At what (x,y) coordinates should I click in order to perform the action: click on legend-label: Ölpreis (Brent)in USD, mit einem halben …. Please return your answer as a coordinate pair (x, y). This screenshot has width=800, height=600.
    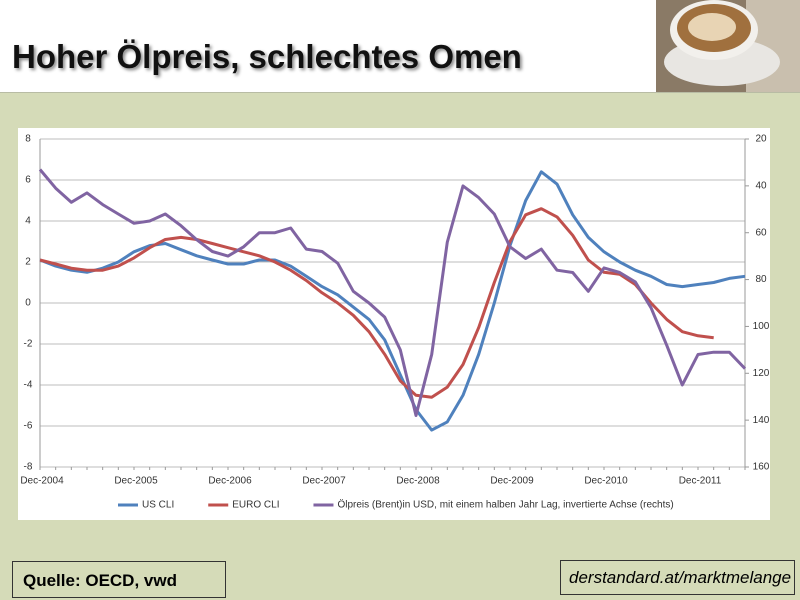
    Looking at the image, I should click on (505, 505).